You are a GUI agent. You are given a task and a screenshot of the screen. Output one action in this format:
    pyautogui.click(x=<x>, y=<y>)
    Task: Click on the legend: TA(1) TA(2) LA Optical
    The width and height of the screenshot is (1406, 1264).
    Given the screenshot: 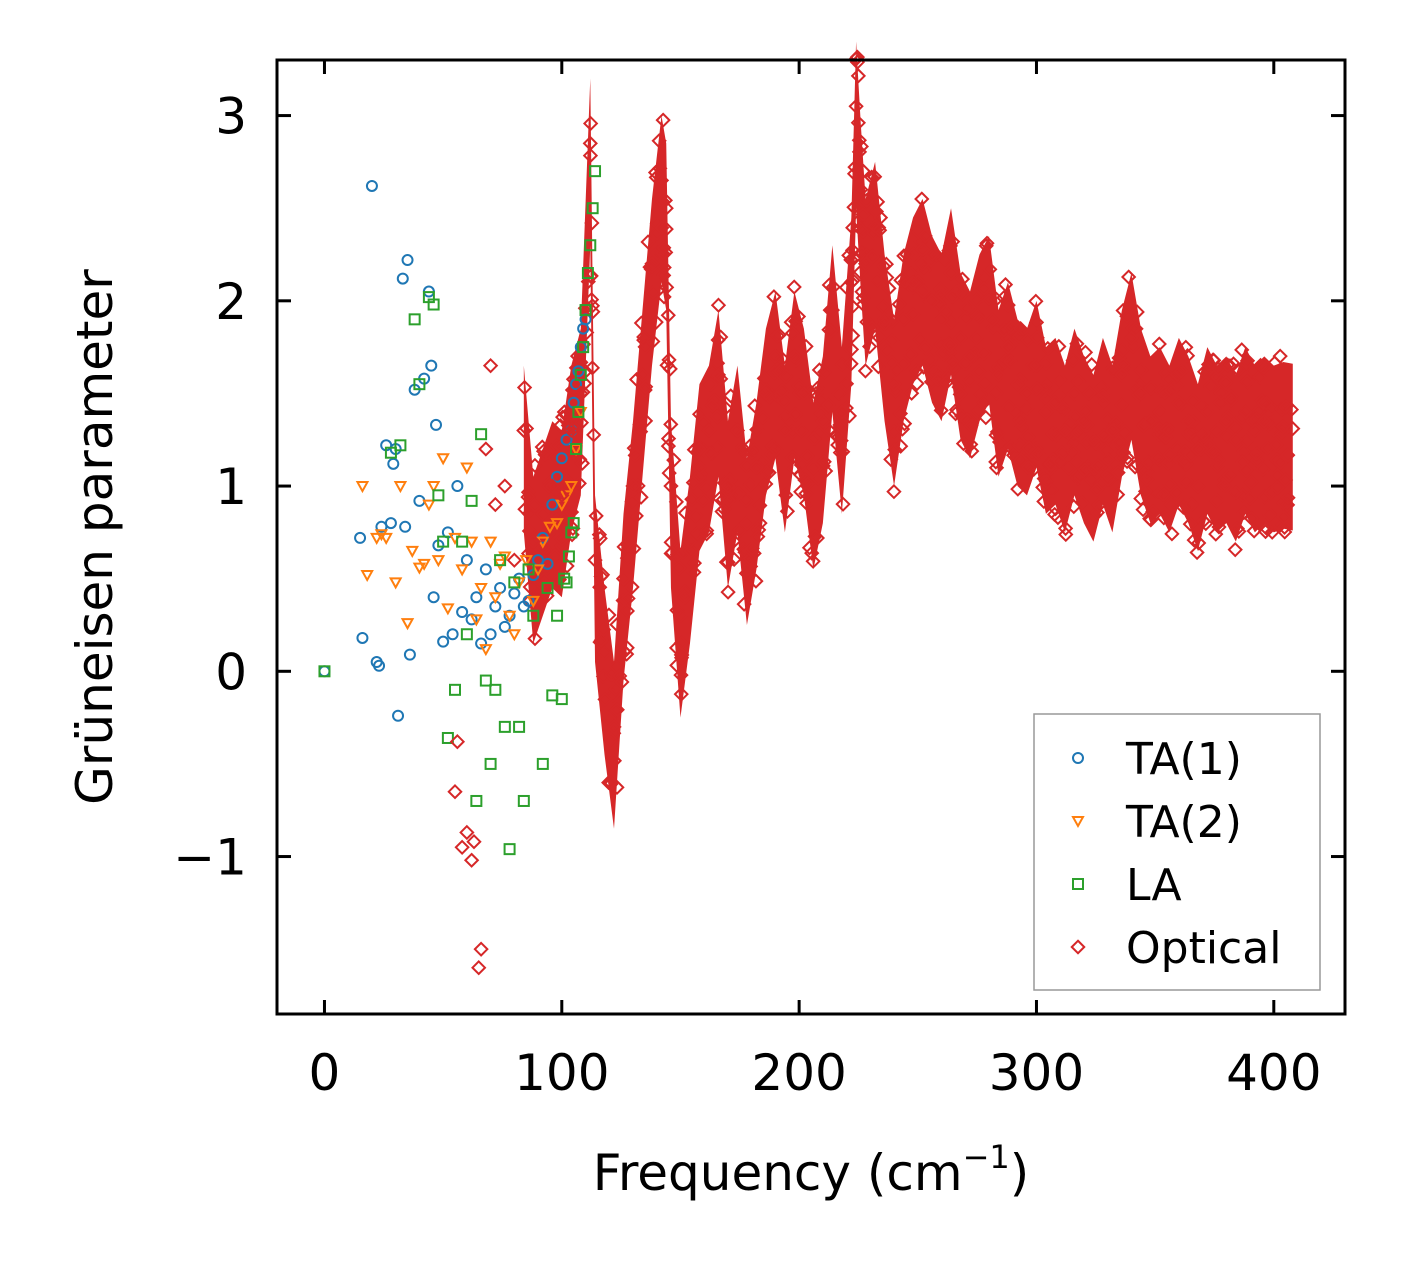 What is the action you would take?
    pyautogui.click(x=1177, y=852)
    